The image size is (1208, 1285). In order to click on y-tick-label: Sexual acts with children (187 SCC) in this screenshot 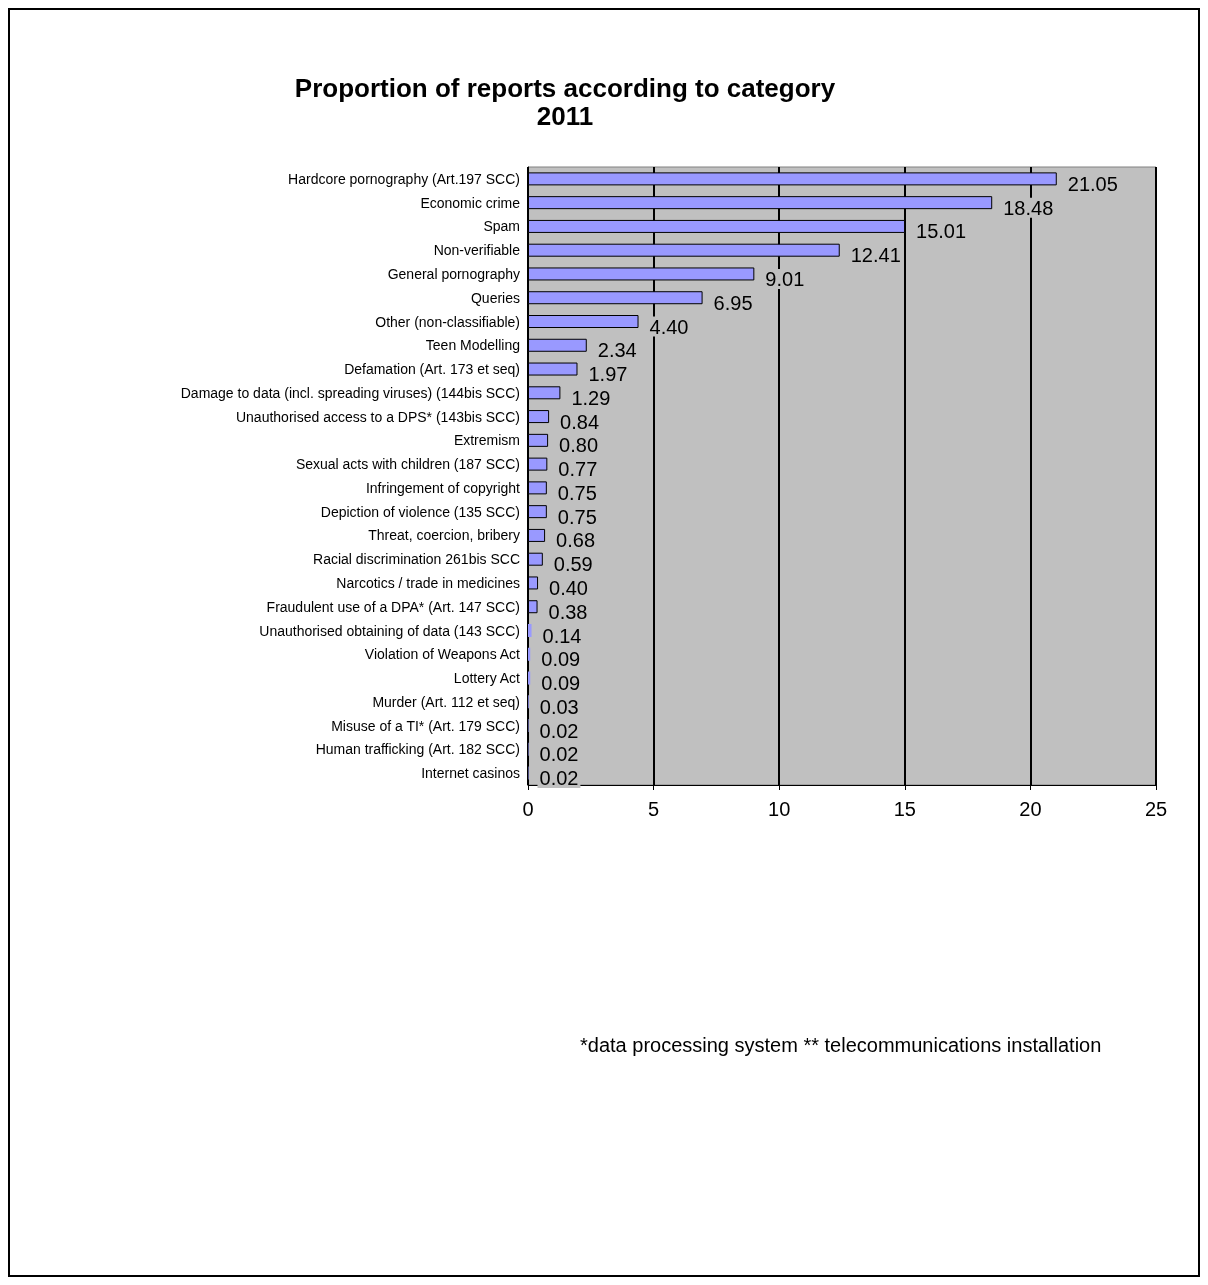, I will do `click(407, 464)`.